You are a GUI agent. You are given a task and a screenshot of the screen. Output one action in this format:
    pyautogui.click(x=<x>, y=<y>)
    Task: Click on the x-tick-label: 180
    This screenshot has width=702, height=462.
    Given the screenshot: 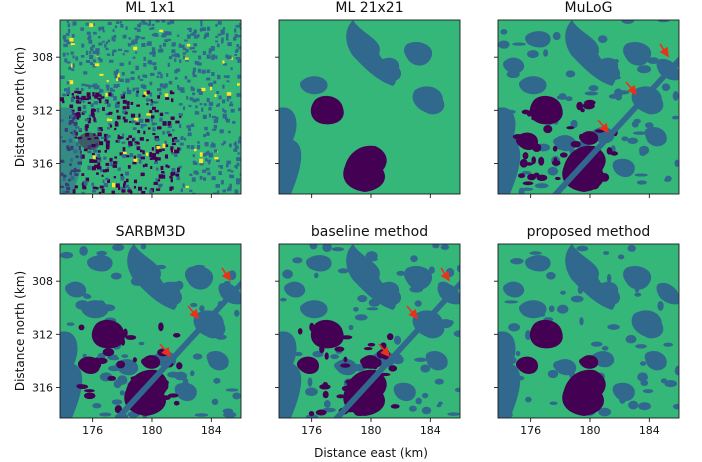 What is the action you would take?
    pyautogui.click(x=151, y=430)
    